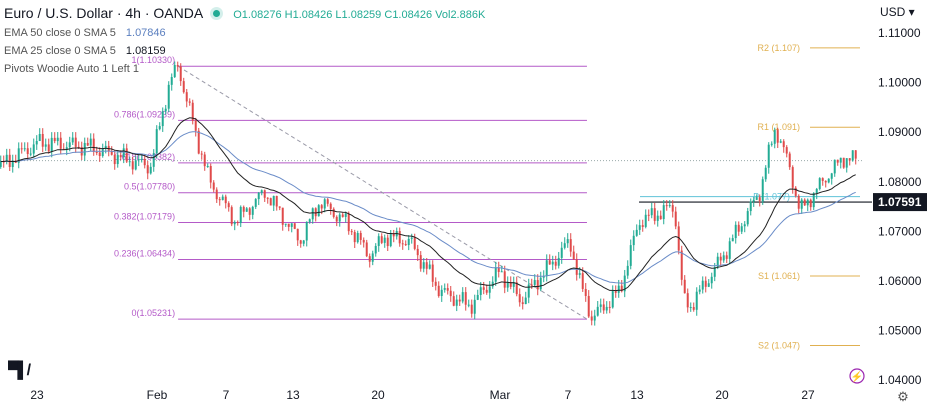 This screenshot has width=932, height=406. Describe the element at coordinates (897, 12) in the screenshot. I see `currency-selector: USD ▾` at that location.